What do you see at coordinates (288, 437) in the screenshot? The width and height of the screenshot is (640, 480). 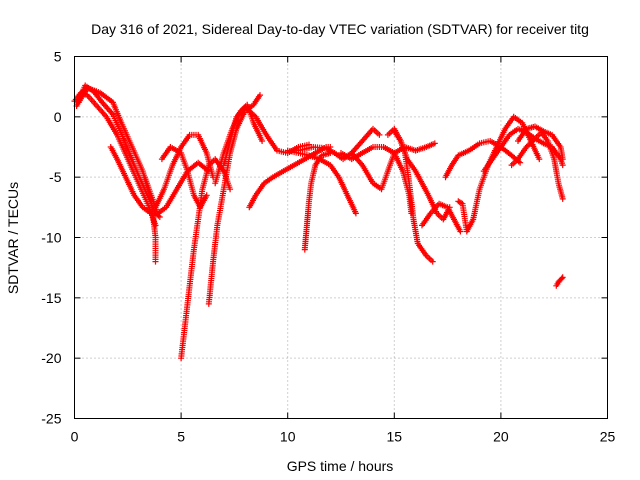 I see `x-tick-label: 10` at bounding box center [288, 437].